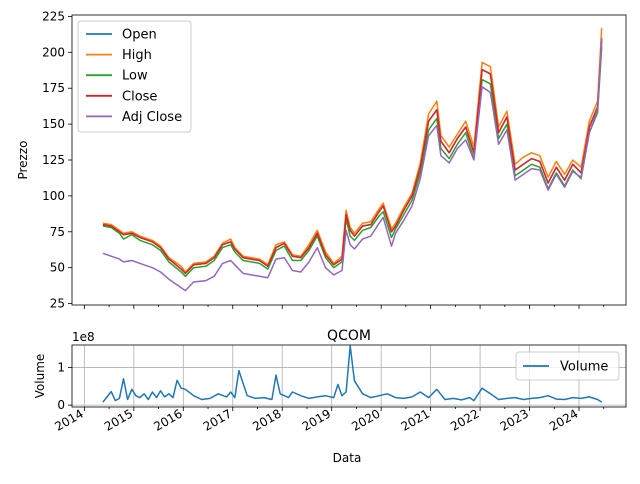 The width and height of the screenshot is (640, 484). What do you see at coordinates (137, 55) in the screenshot?
I see `price-legend-label: High` at bounding box center [137, 55].